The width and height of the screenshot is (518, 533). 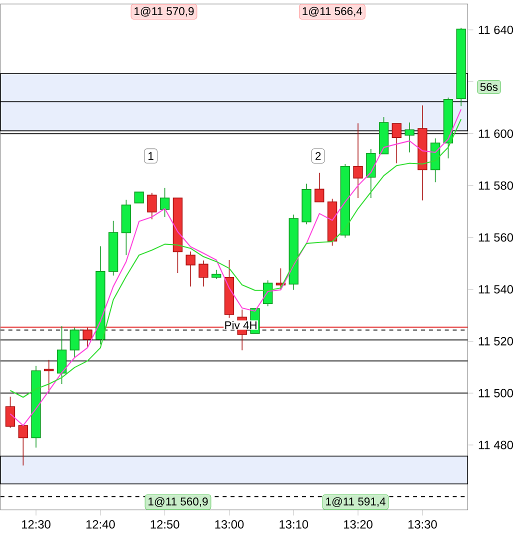 I want to click on x-tick-label: 12:50, so click(x=165, y=524).